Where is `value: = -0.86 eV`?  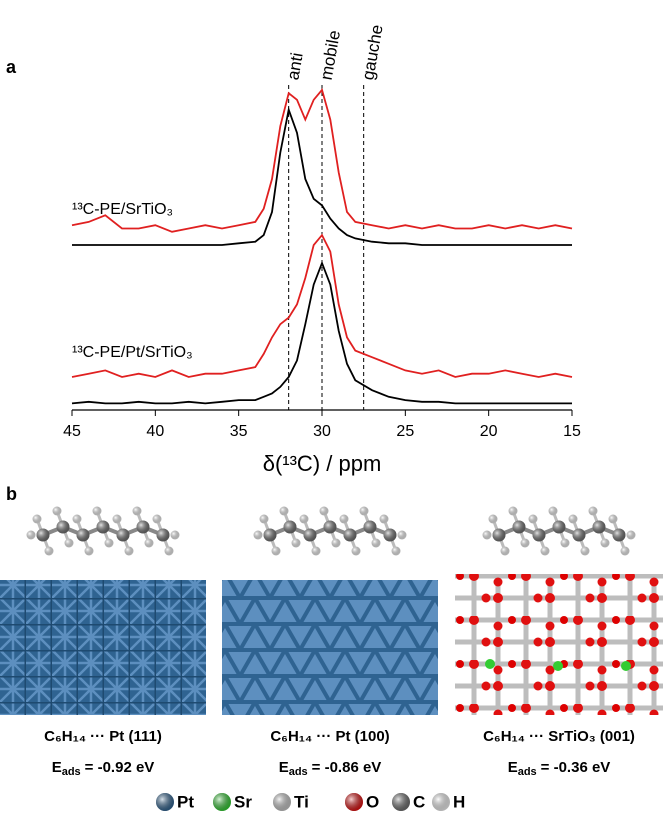 value: = -0.86 eV is located at coordinates (347, 767).